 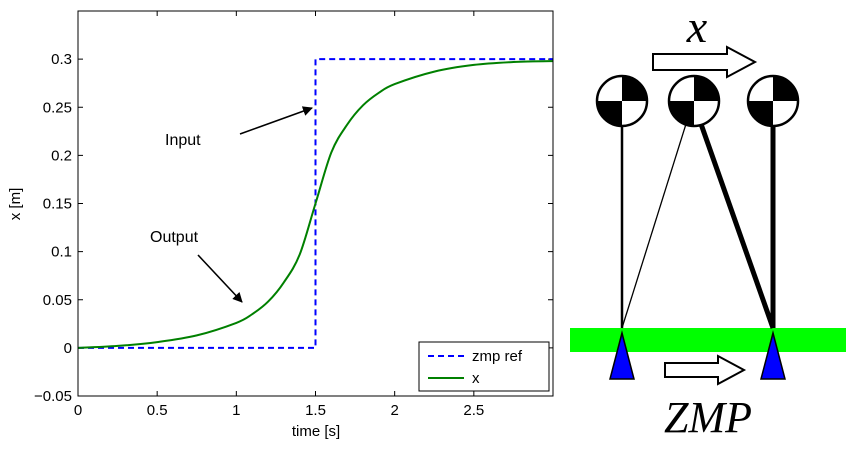 What do you see at coordinates (476, 378) in the screenshot?
I see `legend-label-x: x` at bounding box center [476, 378].